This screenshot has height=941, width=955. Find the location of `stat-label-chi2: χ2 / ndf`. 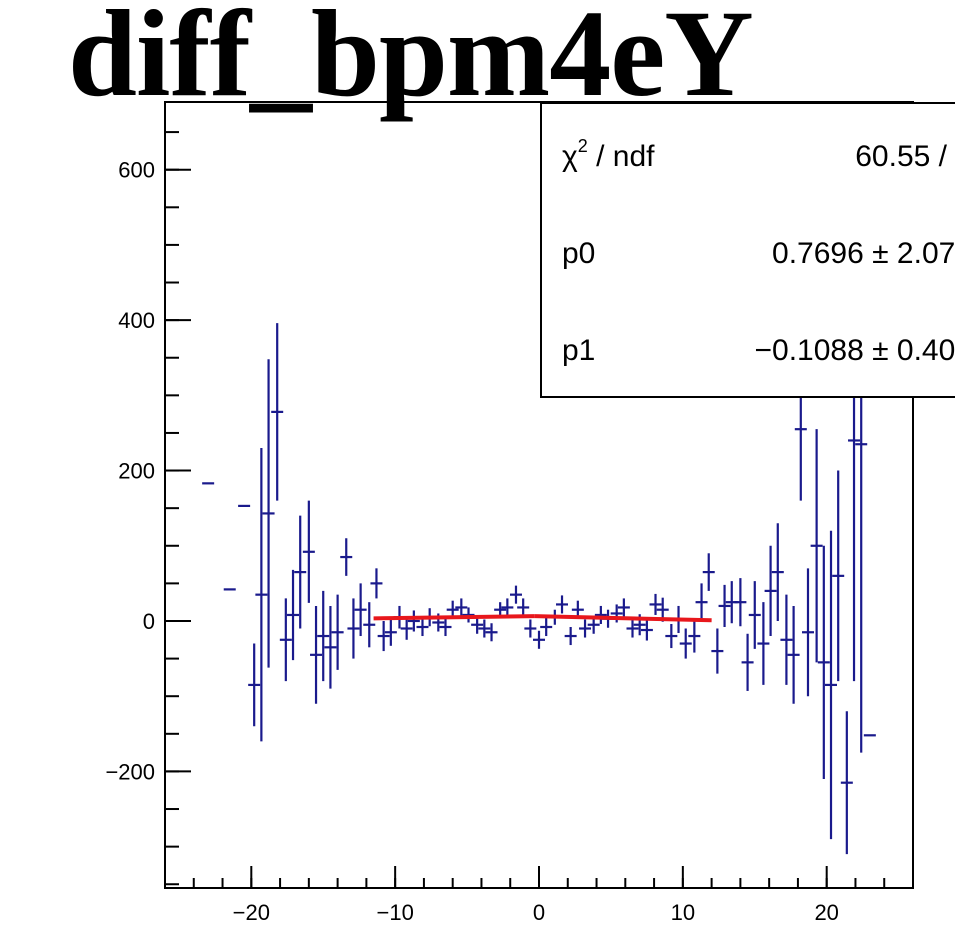

stat-label-chi2: χ2 / ndf is located at coordinates (608, 154).